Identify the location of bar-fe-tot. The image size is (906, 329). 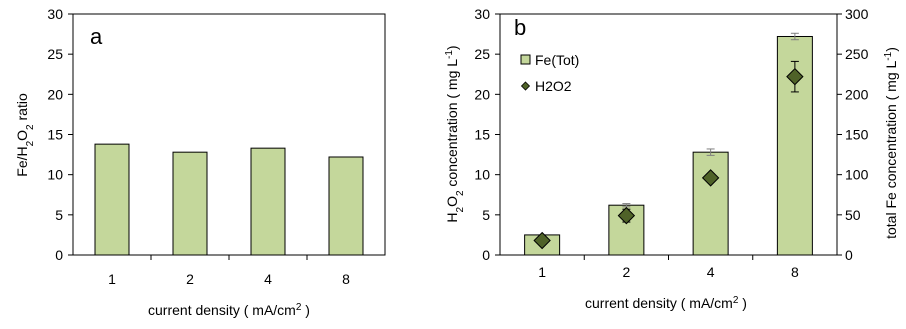
(710, 203).